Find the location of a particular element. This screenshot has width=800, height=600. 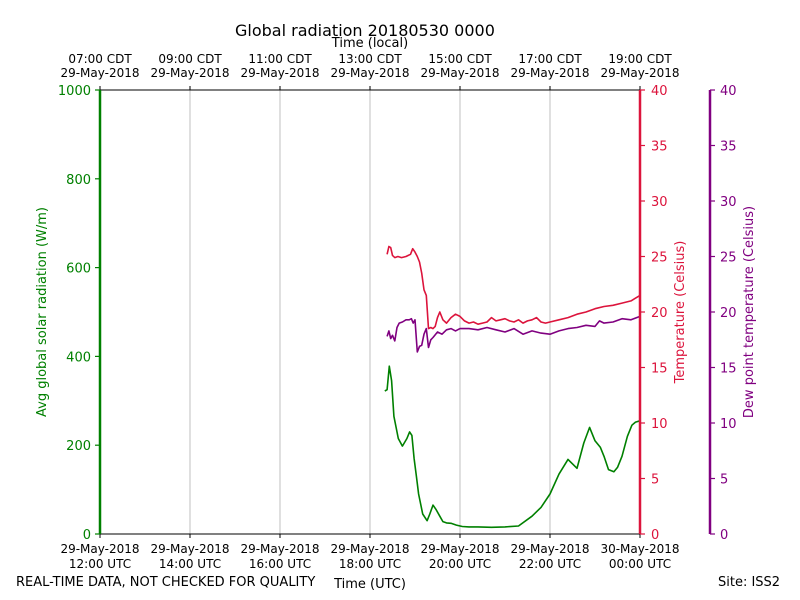

temperature-tick-label: 40 is located at coordinates (659, 91).